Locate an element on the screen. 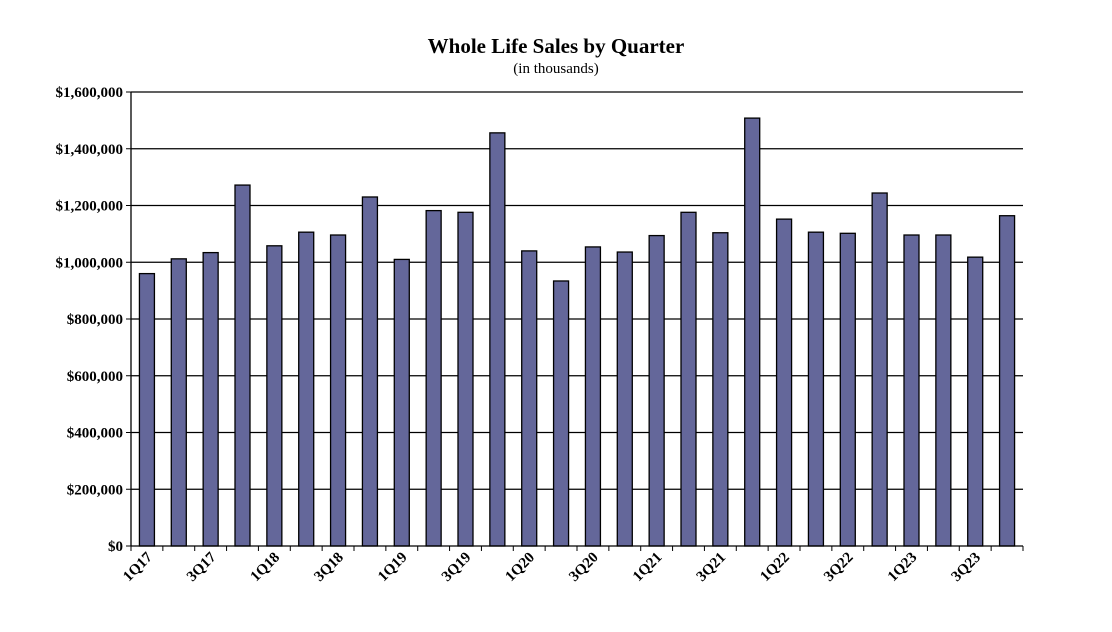 Image resolution: width=1112 pixels, height=632 pixels. bar: 2Q23: 1096000 is located at coordinates (943, 390).